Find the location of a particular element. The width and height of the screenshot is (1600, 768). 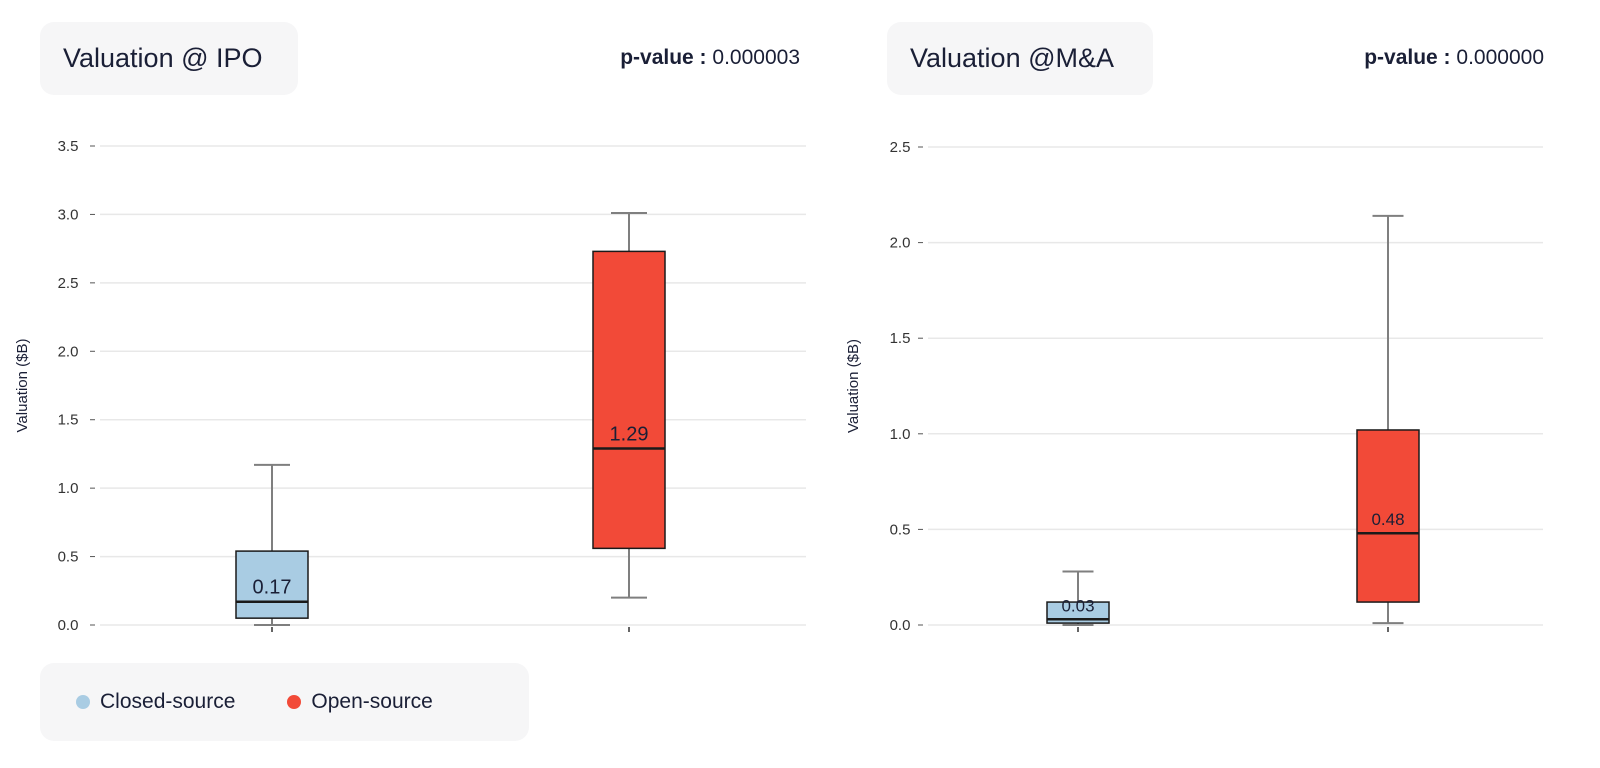

box-ma-closed-source is located at coordinates (1078, 612).